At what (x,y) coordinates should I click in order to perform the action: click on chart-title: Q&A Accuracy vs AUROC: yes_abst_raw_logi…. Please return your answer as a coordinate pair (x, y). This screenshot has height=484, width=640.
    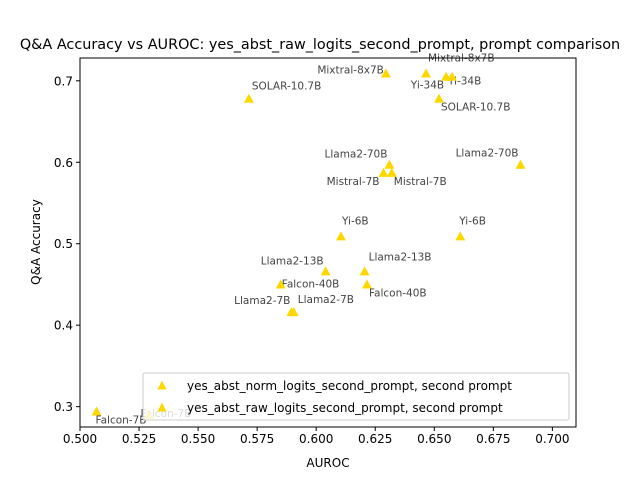
    Looking at the image, I should click on (320, 45).